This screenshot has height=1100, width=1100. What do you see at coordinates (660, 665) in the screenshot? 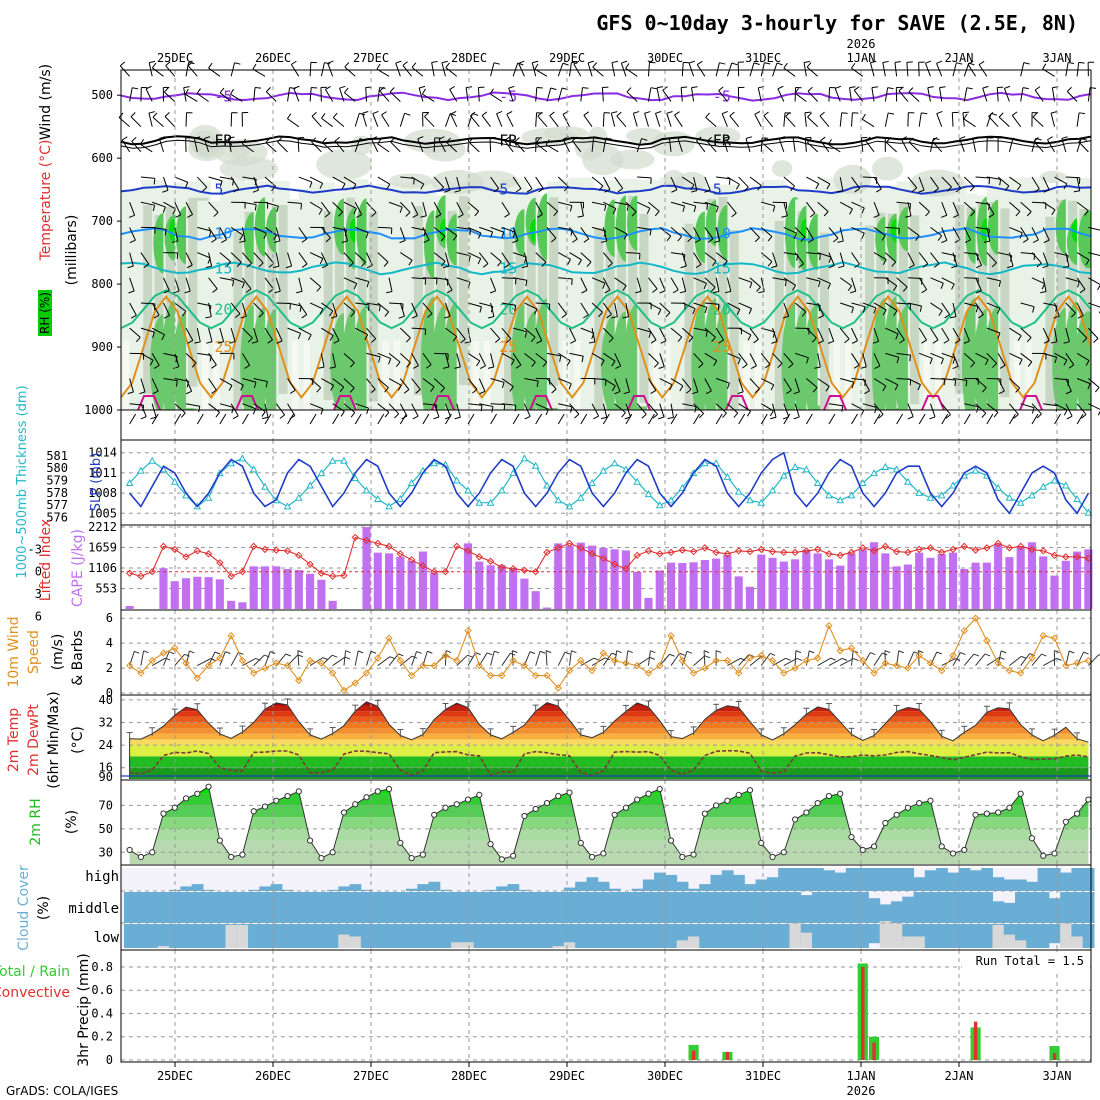
I see `wind10-point` at bounding box center [660, 665].